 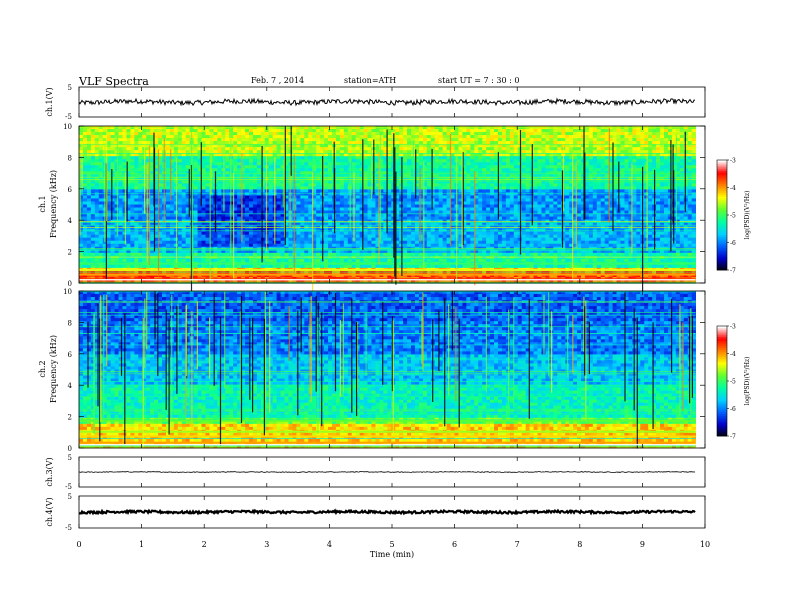 What do you see at coordinates (370, 80) in the screenshot?
I see `station-label: station=ATH` at bounding box center [370, 80].